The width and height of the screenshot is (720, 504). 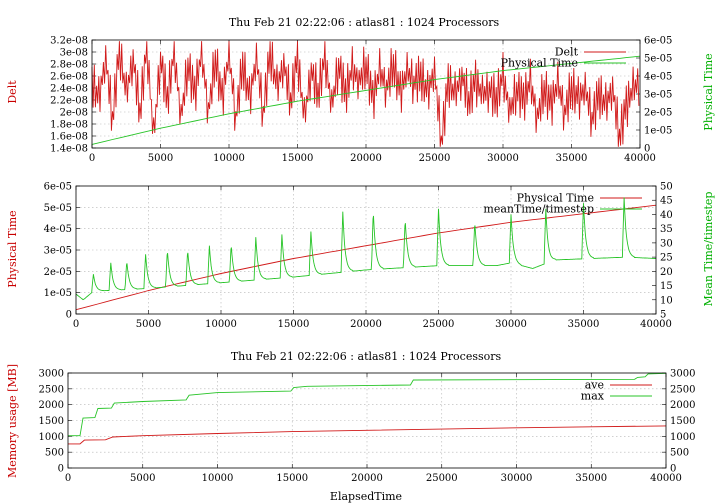 What do you see at coordinates (593, 396) in the screenshot?
I see `legend-label: max` at bounding box center [593, 396].